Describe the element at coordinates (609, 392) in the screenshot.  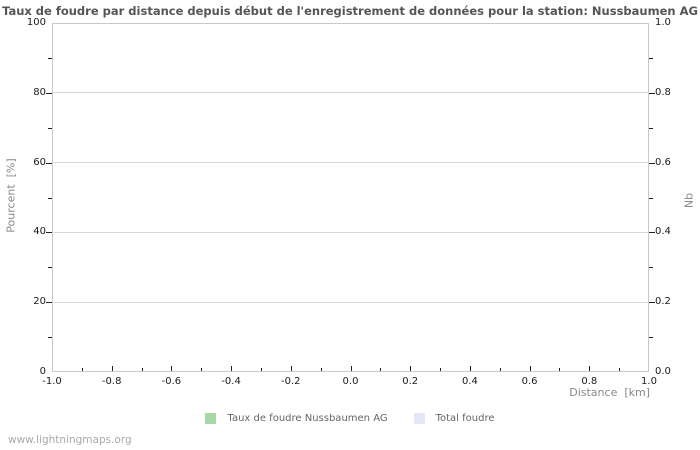
I see `x-axis-label: Distance [km]` at that location.